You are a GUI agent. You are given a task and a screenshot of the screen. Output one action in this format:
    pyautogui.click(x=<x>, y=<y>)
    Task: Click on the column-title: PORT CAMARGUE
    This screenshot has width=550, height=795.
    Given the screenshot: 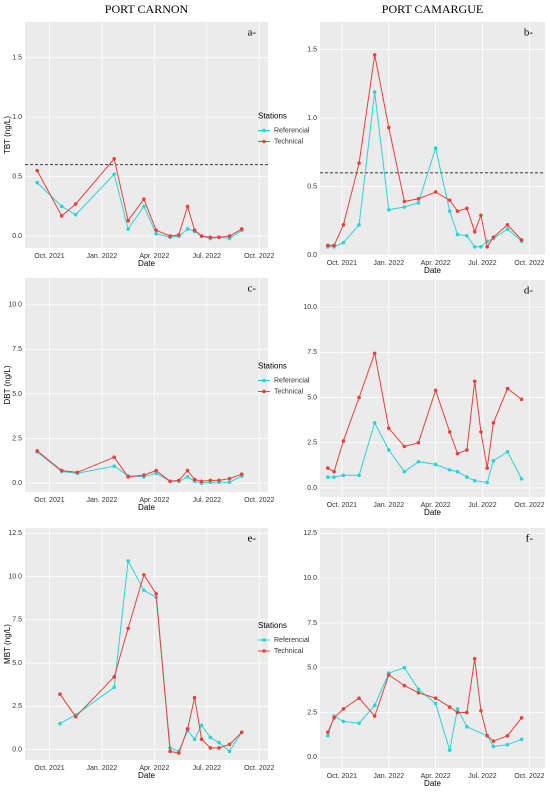 What is the action you would take?
    pyautogui.click(x=432, y=9)
    